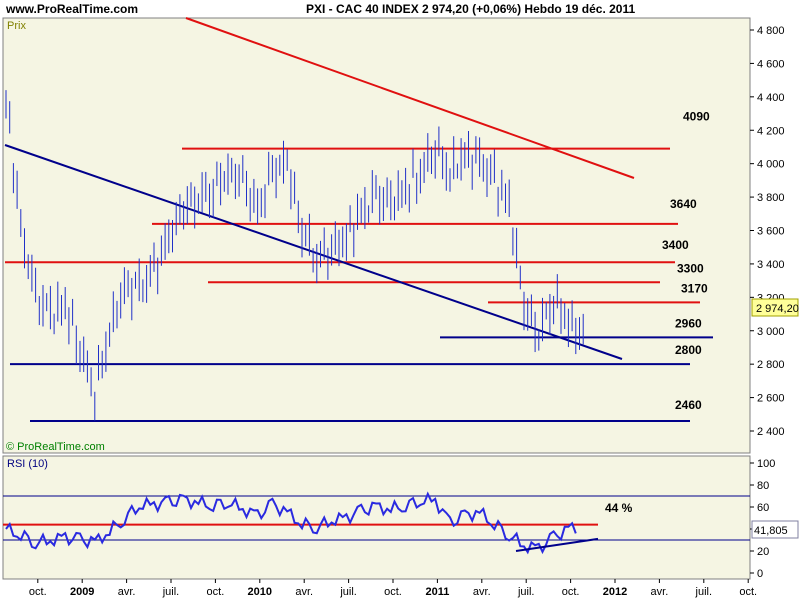 The image size is (800, 600). I want to click on rsi-trendline, so click(557, 544).